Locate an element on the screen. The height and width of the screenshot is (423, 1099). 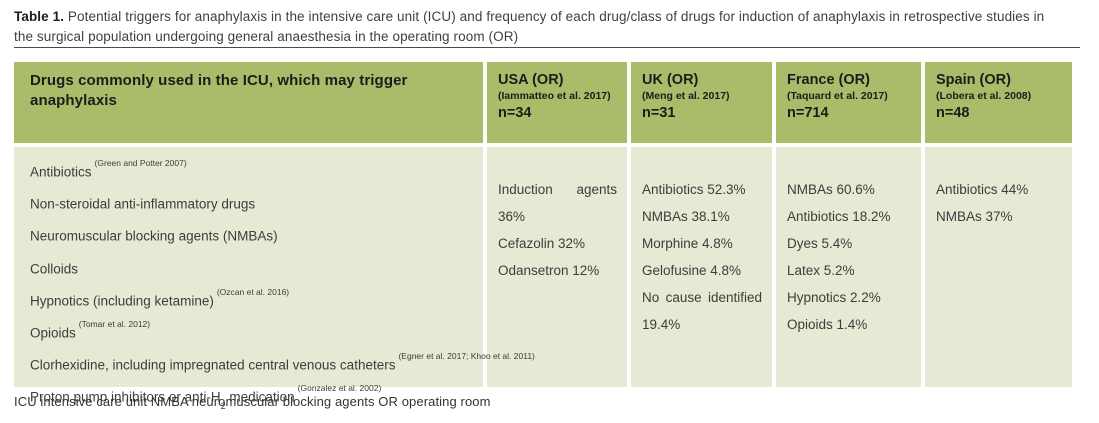
drug-row: Opioids(Tomar et al. 2012) is located at coordinates (250, 334).